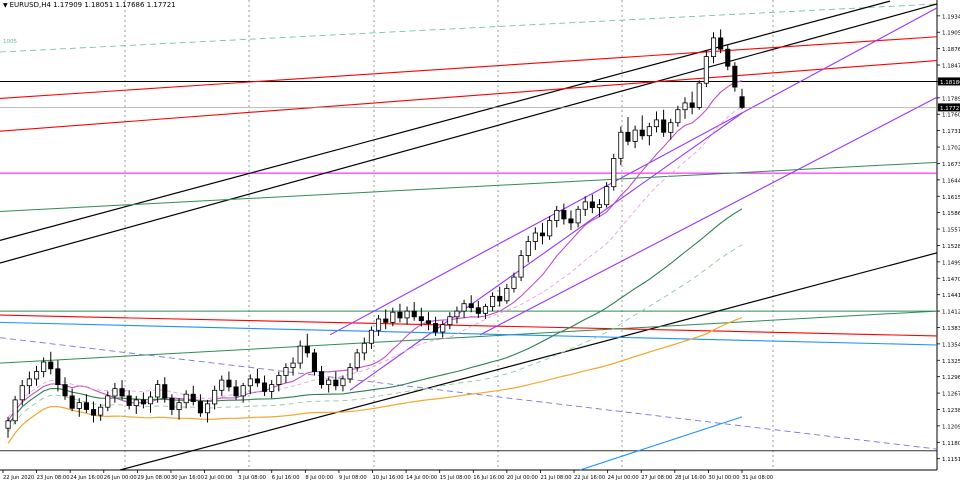 Image resolution: width=960 pixels, height=486 pixels. Describe the element at coordinates (951, 329) in the screenshot. I see `price-tick-label: 1.13830` at that location.